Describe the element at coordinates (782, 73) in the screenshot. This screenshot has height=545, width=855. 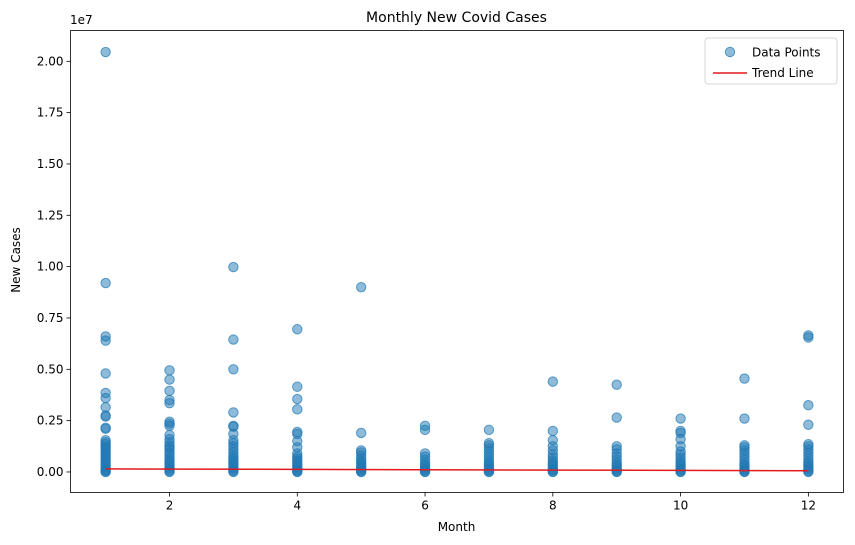
I see `legend-label-trend-line: Trend Line` at that location.